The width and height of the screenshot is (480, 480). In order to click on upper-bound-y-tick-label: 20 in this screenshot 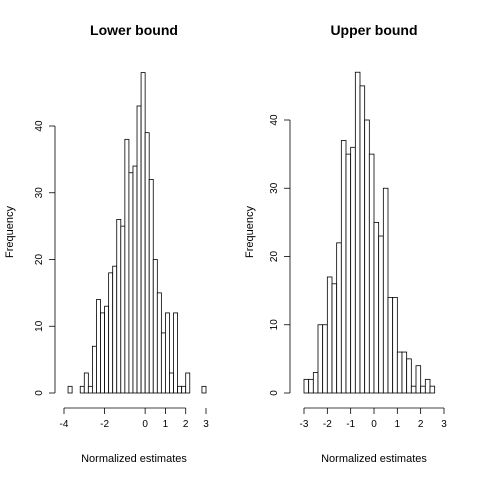, I will do `click(274, 257)`.